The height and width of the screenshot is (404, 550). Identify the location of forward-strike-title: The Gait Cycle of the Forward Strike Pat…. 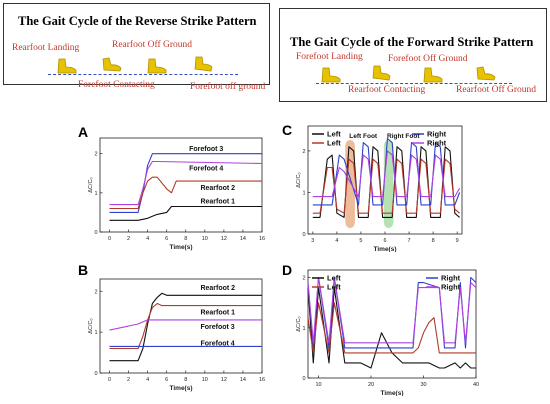
(412, 42).